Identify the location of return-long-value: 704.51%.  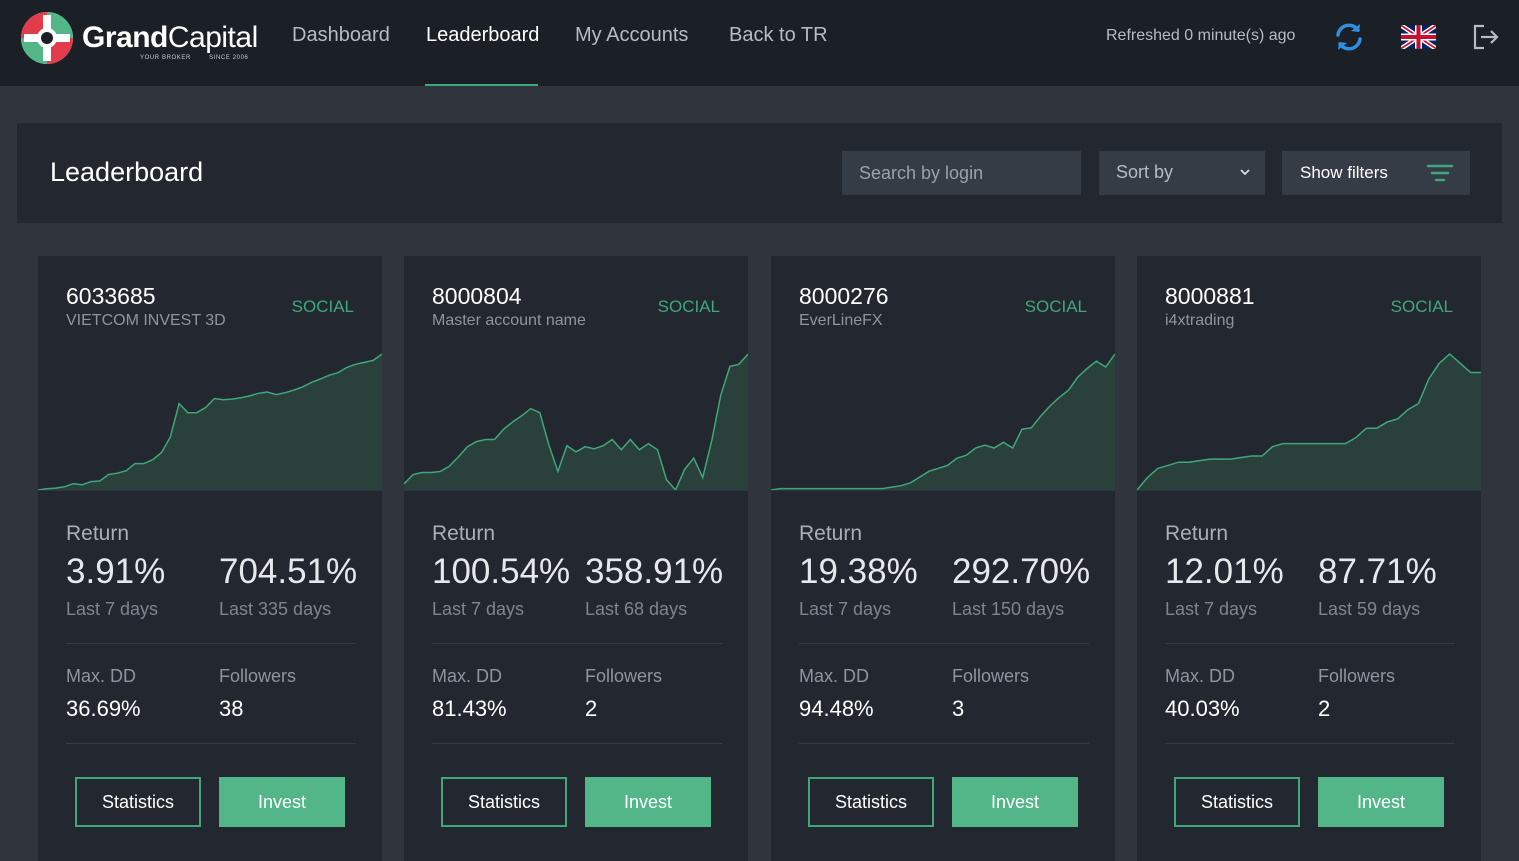
(288, 571).